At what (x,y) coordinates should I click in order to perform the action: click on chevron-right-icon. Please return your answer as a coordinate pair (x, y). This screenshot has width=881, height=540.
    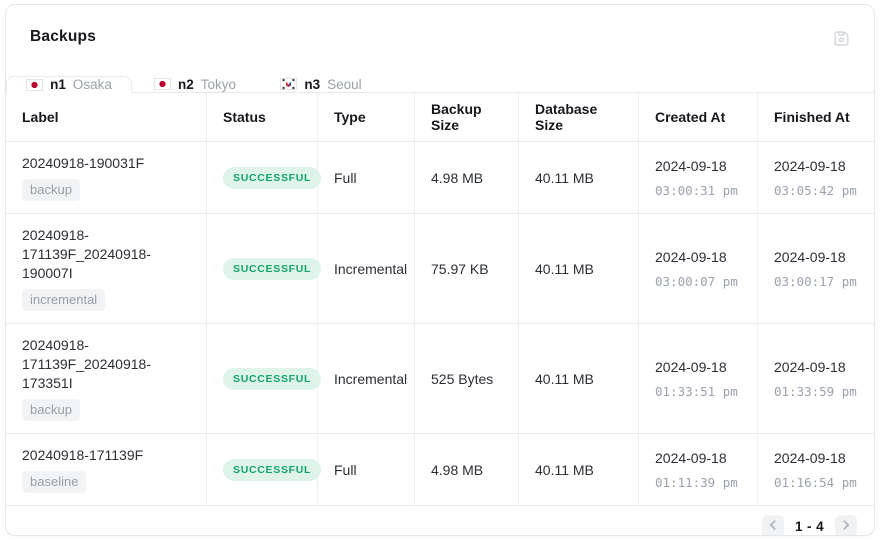
    Looking at the image, I should click on (846, 526).